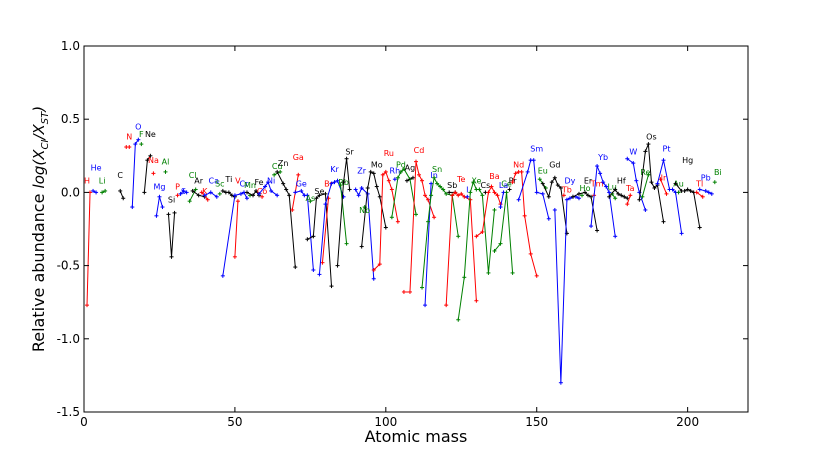 Image resolution: width=830 pixels, height=463 pixels. What do you see at coordinates (717, 176) in the screenshot?
I see `series-bi: Bi` at bounding box center [717, 176].